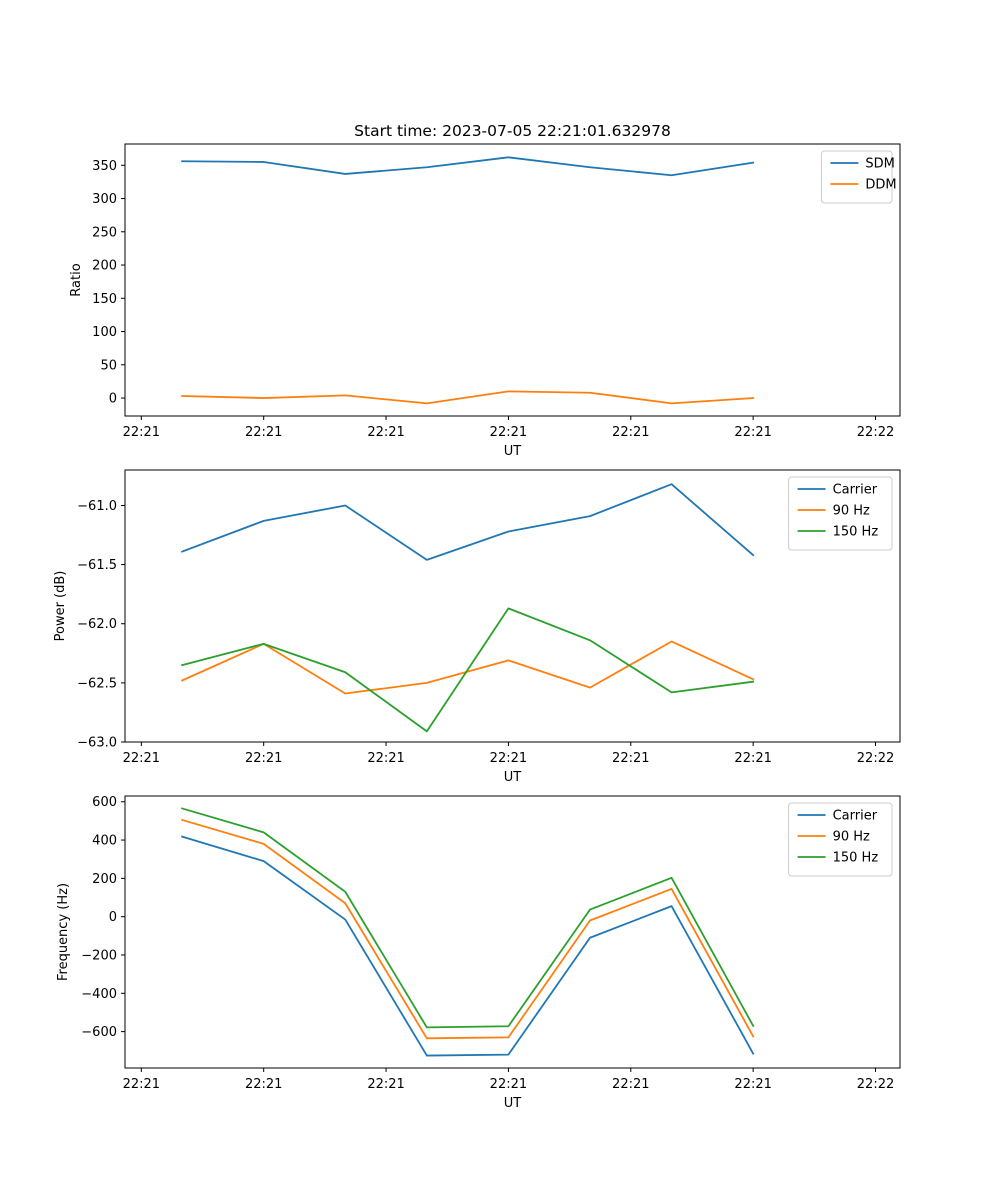 The width and height of the screenshot is (1000, 1200). I want to click on y-tick-label: −63.0, so click(97, 743).